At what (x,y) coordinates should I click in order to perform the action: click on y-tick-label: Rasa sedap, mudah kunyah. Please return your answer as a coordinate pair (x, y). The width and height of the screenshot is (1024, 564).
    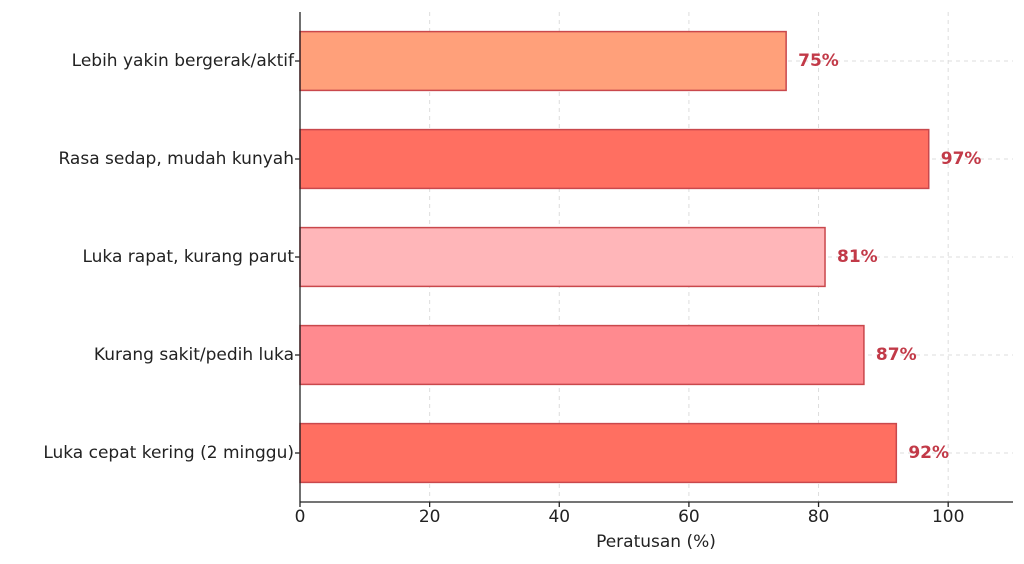
    Looking at the image, I should click on (176, 159).